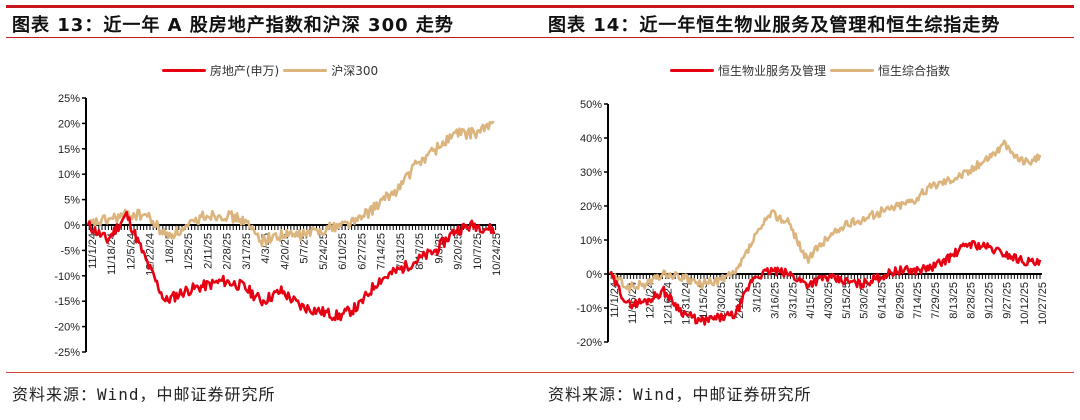  Describe the element at coordinates (69, 150) in the screenshot. I see `y-tick-label: 15%` at that location.